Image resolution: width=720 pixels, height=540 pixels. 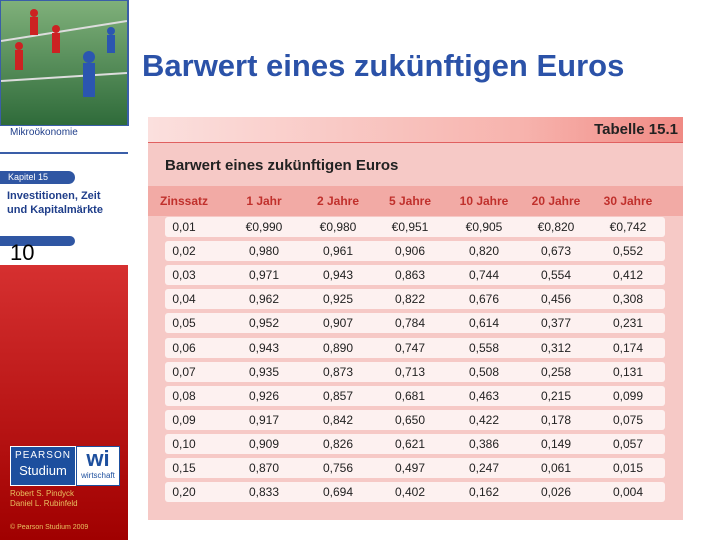 What do you see at coordinates (184, 492) in the screenshot?
I see `table-cell: 0,20` at bounding box center [184, 492].